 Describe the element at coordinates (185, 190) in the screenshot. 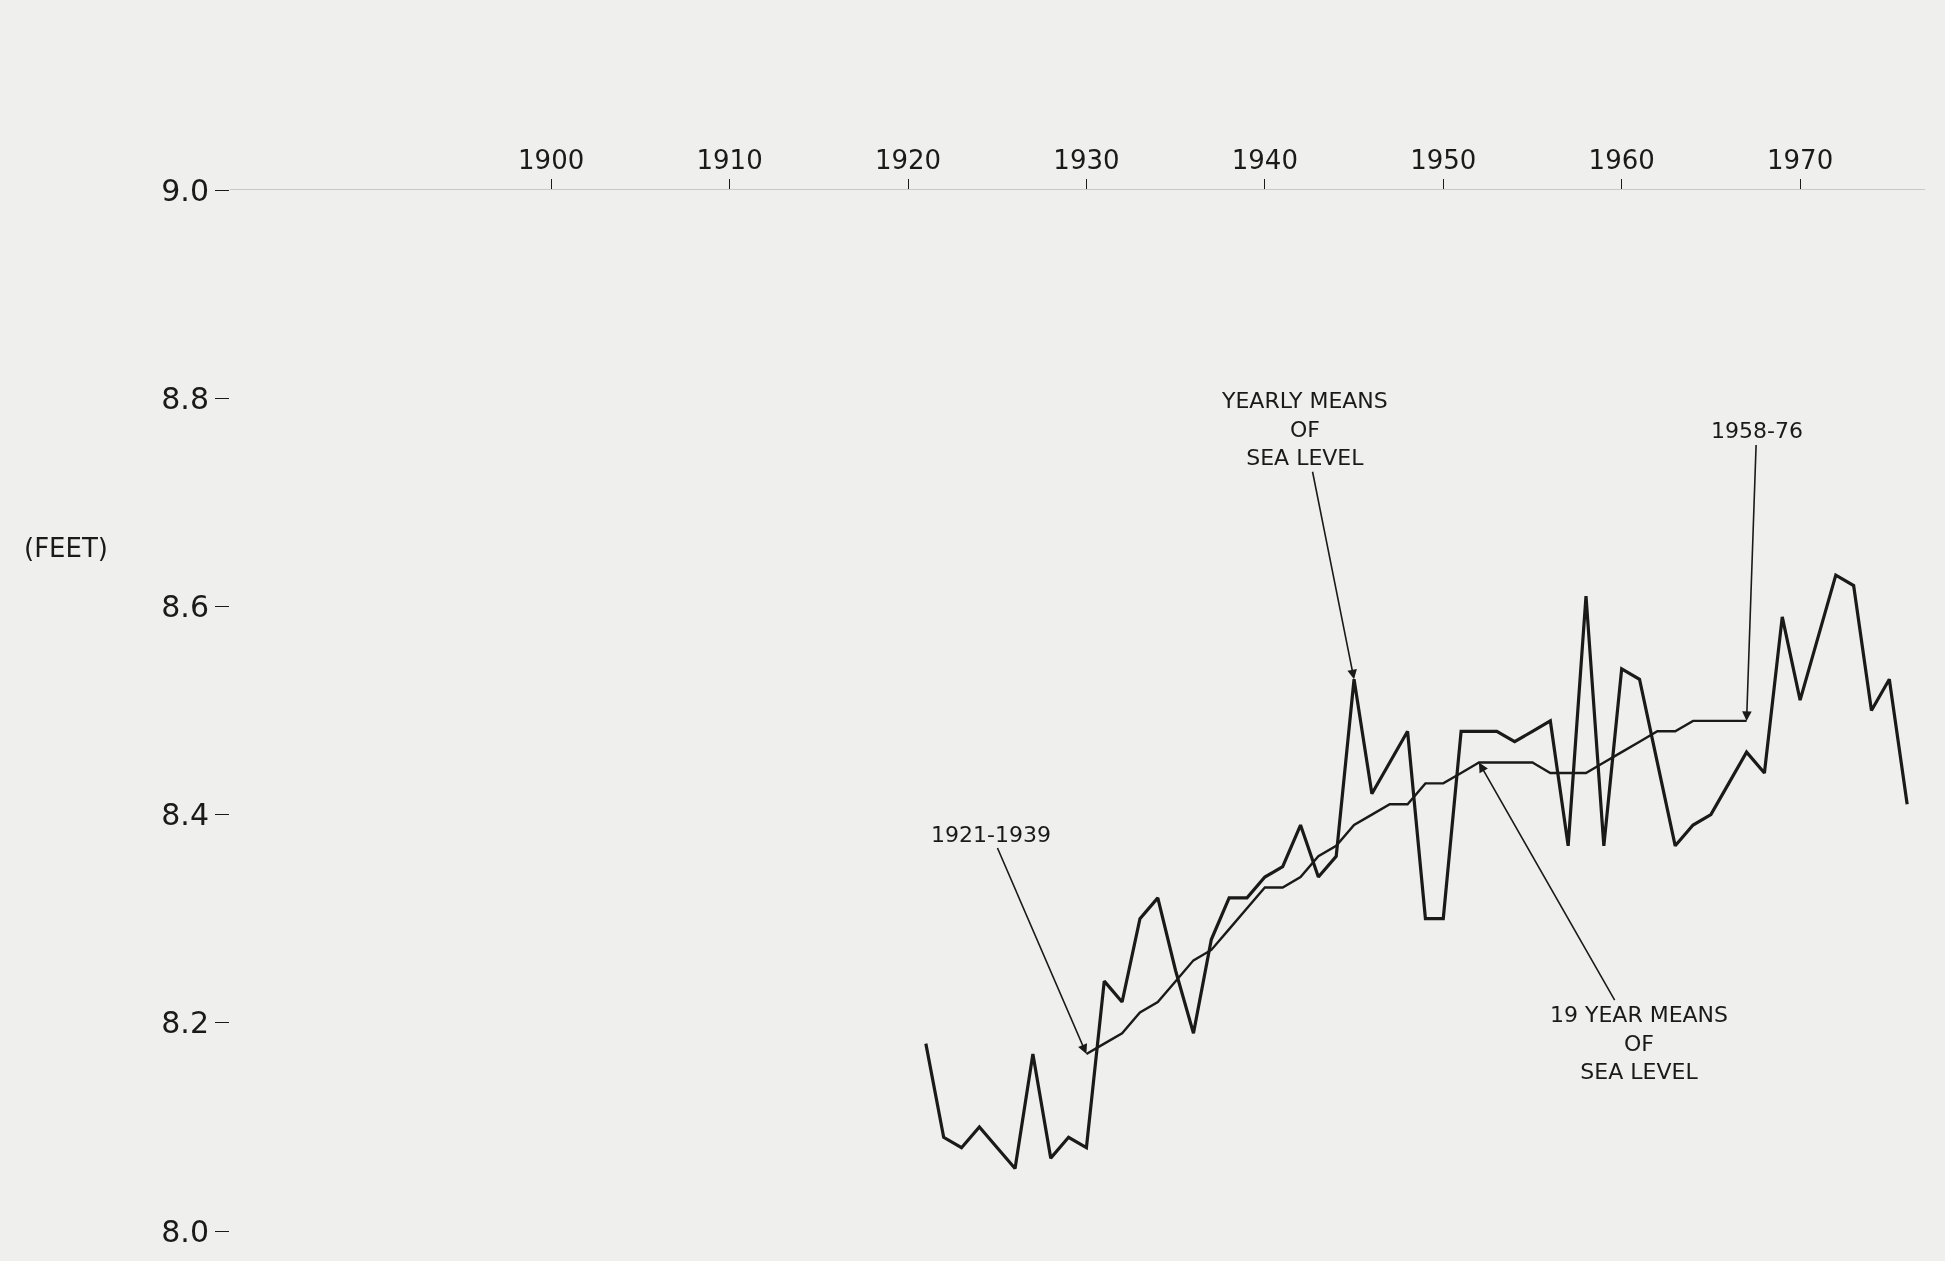

I see `y-tick-label: 9.0` at that location.